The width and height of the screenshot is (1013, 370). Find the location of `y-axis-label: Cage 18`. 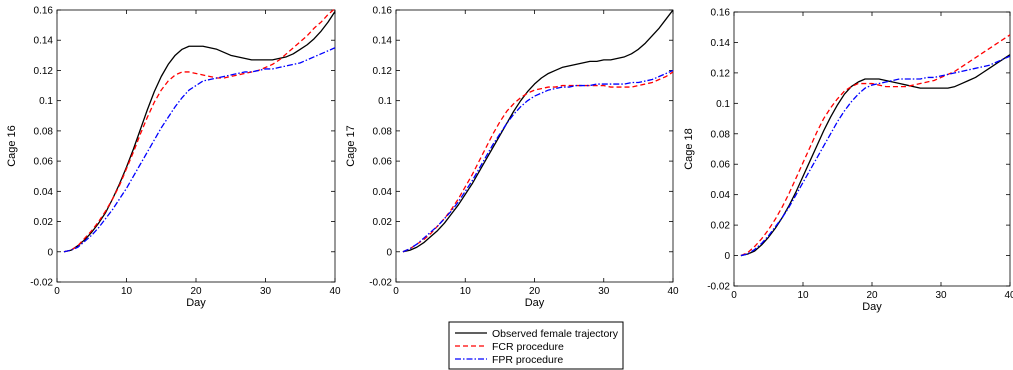

y-axis-label: Cage 18 is located at coordinates (689, 149).